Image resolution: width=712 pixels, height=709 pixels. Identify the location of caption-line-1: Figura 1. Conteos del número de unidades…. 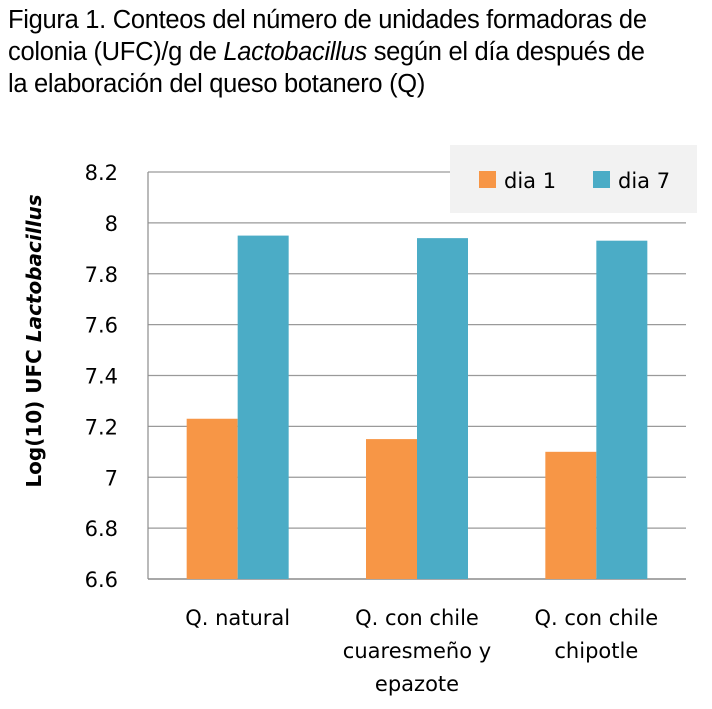
(327, 20).